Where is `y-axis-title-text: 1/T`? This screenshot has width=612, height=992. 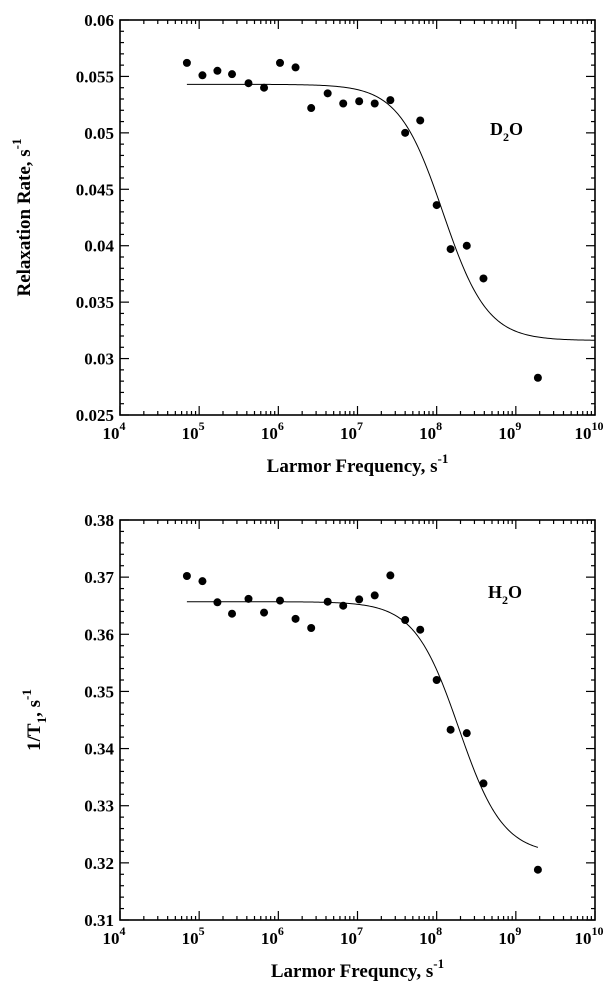 y-axis-title-text: 1/T is located at coordinates (34, 737).